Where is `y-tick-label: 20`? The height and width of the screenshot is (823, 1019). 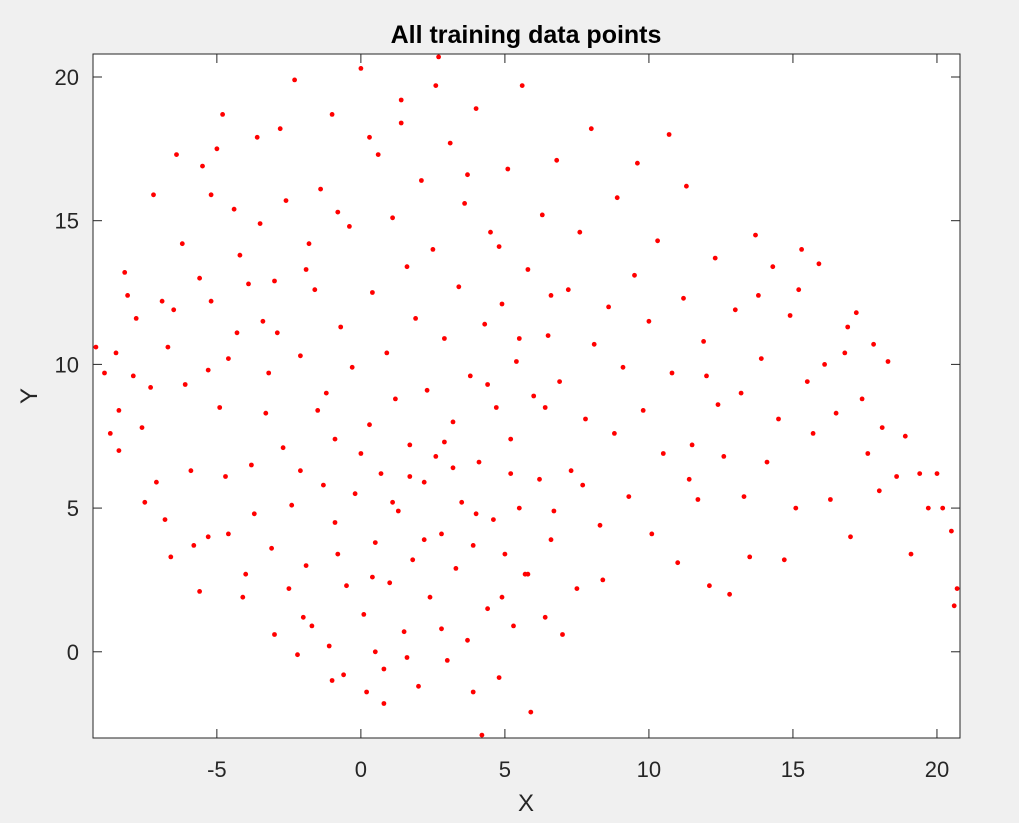
y-tick-label: 20 is located at coordinates (67, 77).